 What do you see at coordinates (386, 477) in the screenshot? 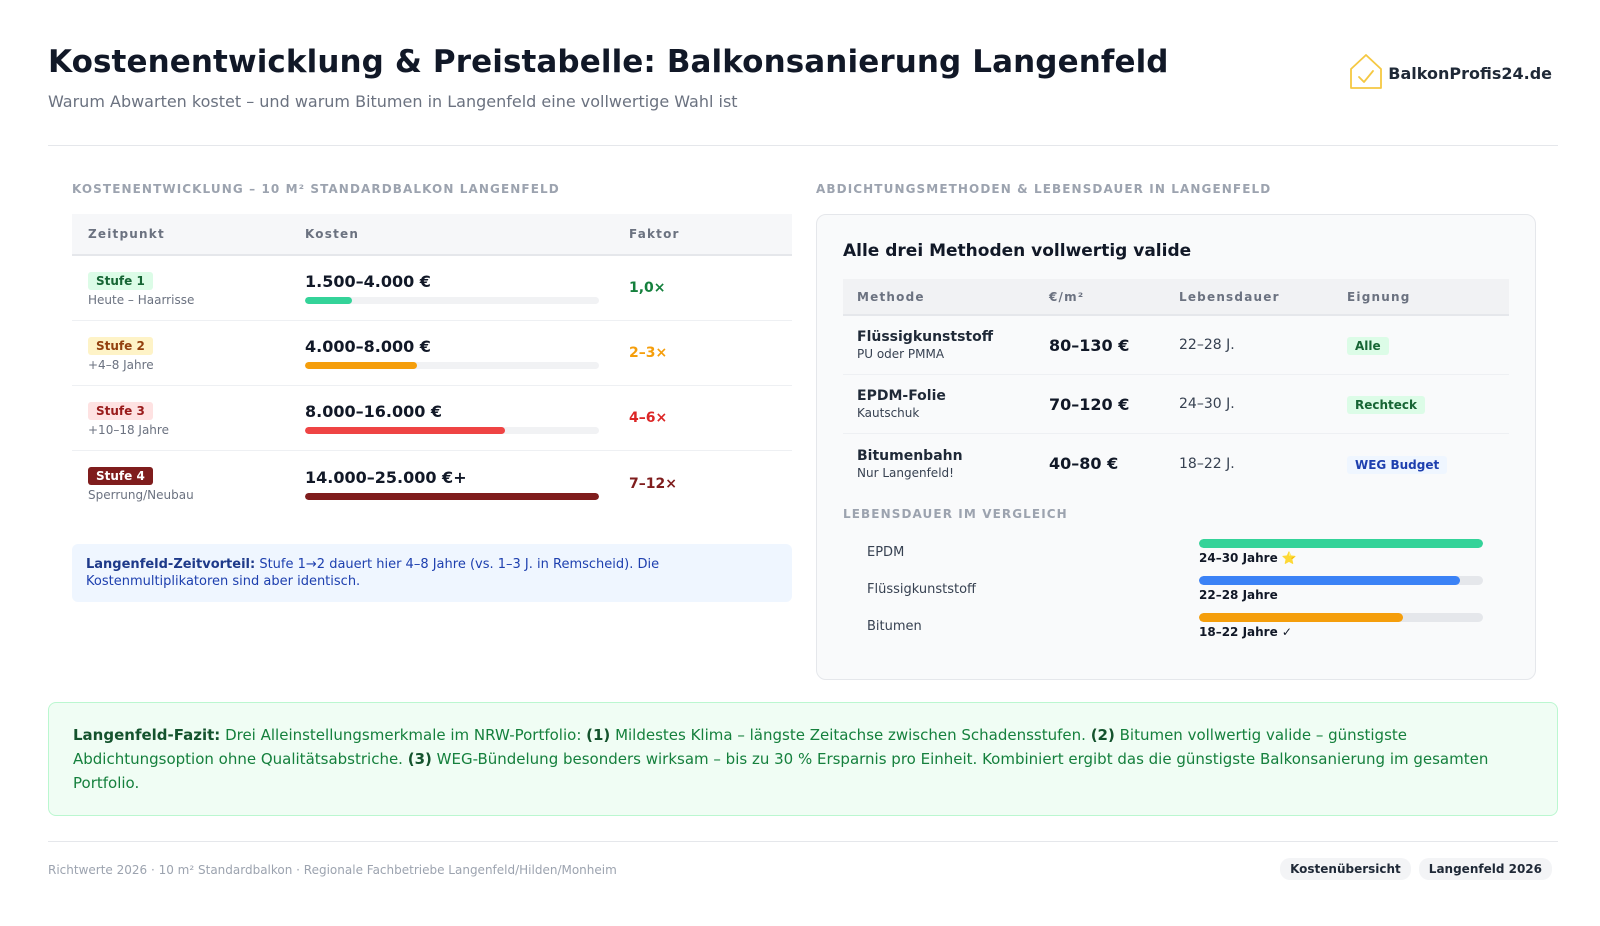
I see `cost-value: 14.000–25.000 €+` at bounding box center [386, 477].